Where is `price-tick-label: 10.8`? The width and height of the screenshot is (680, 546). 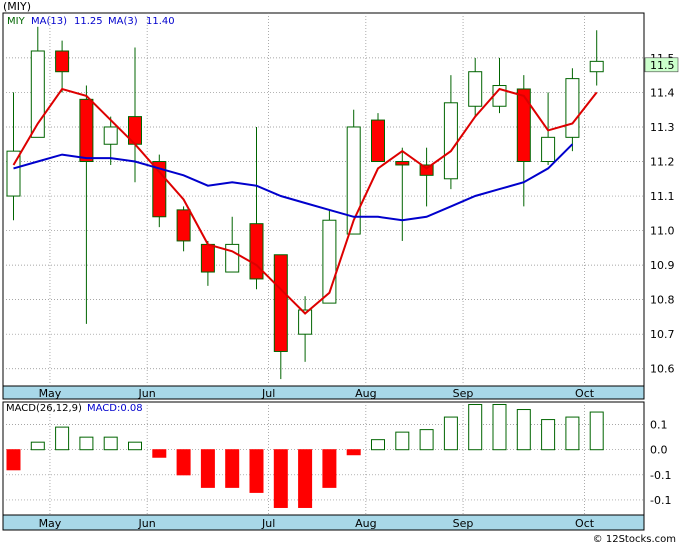 price-tick-label: 10.8 is located at coordinates (662, 300).